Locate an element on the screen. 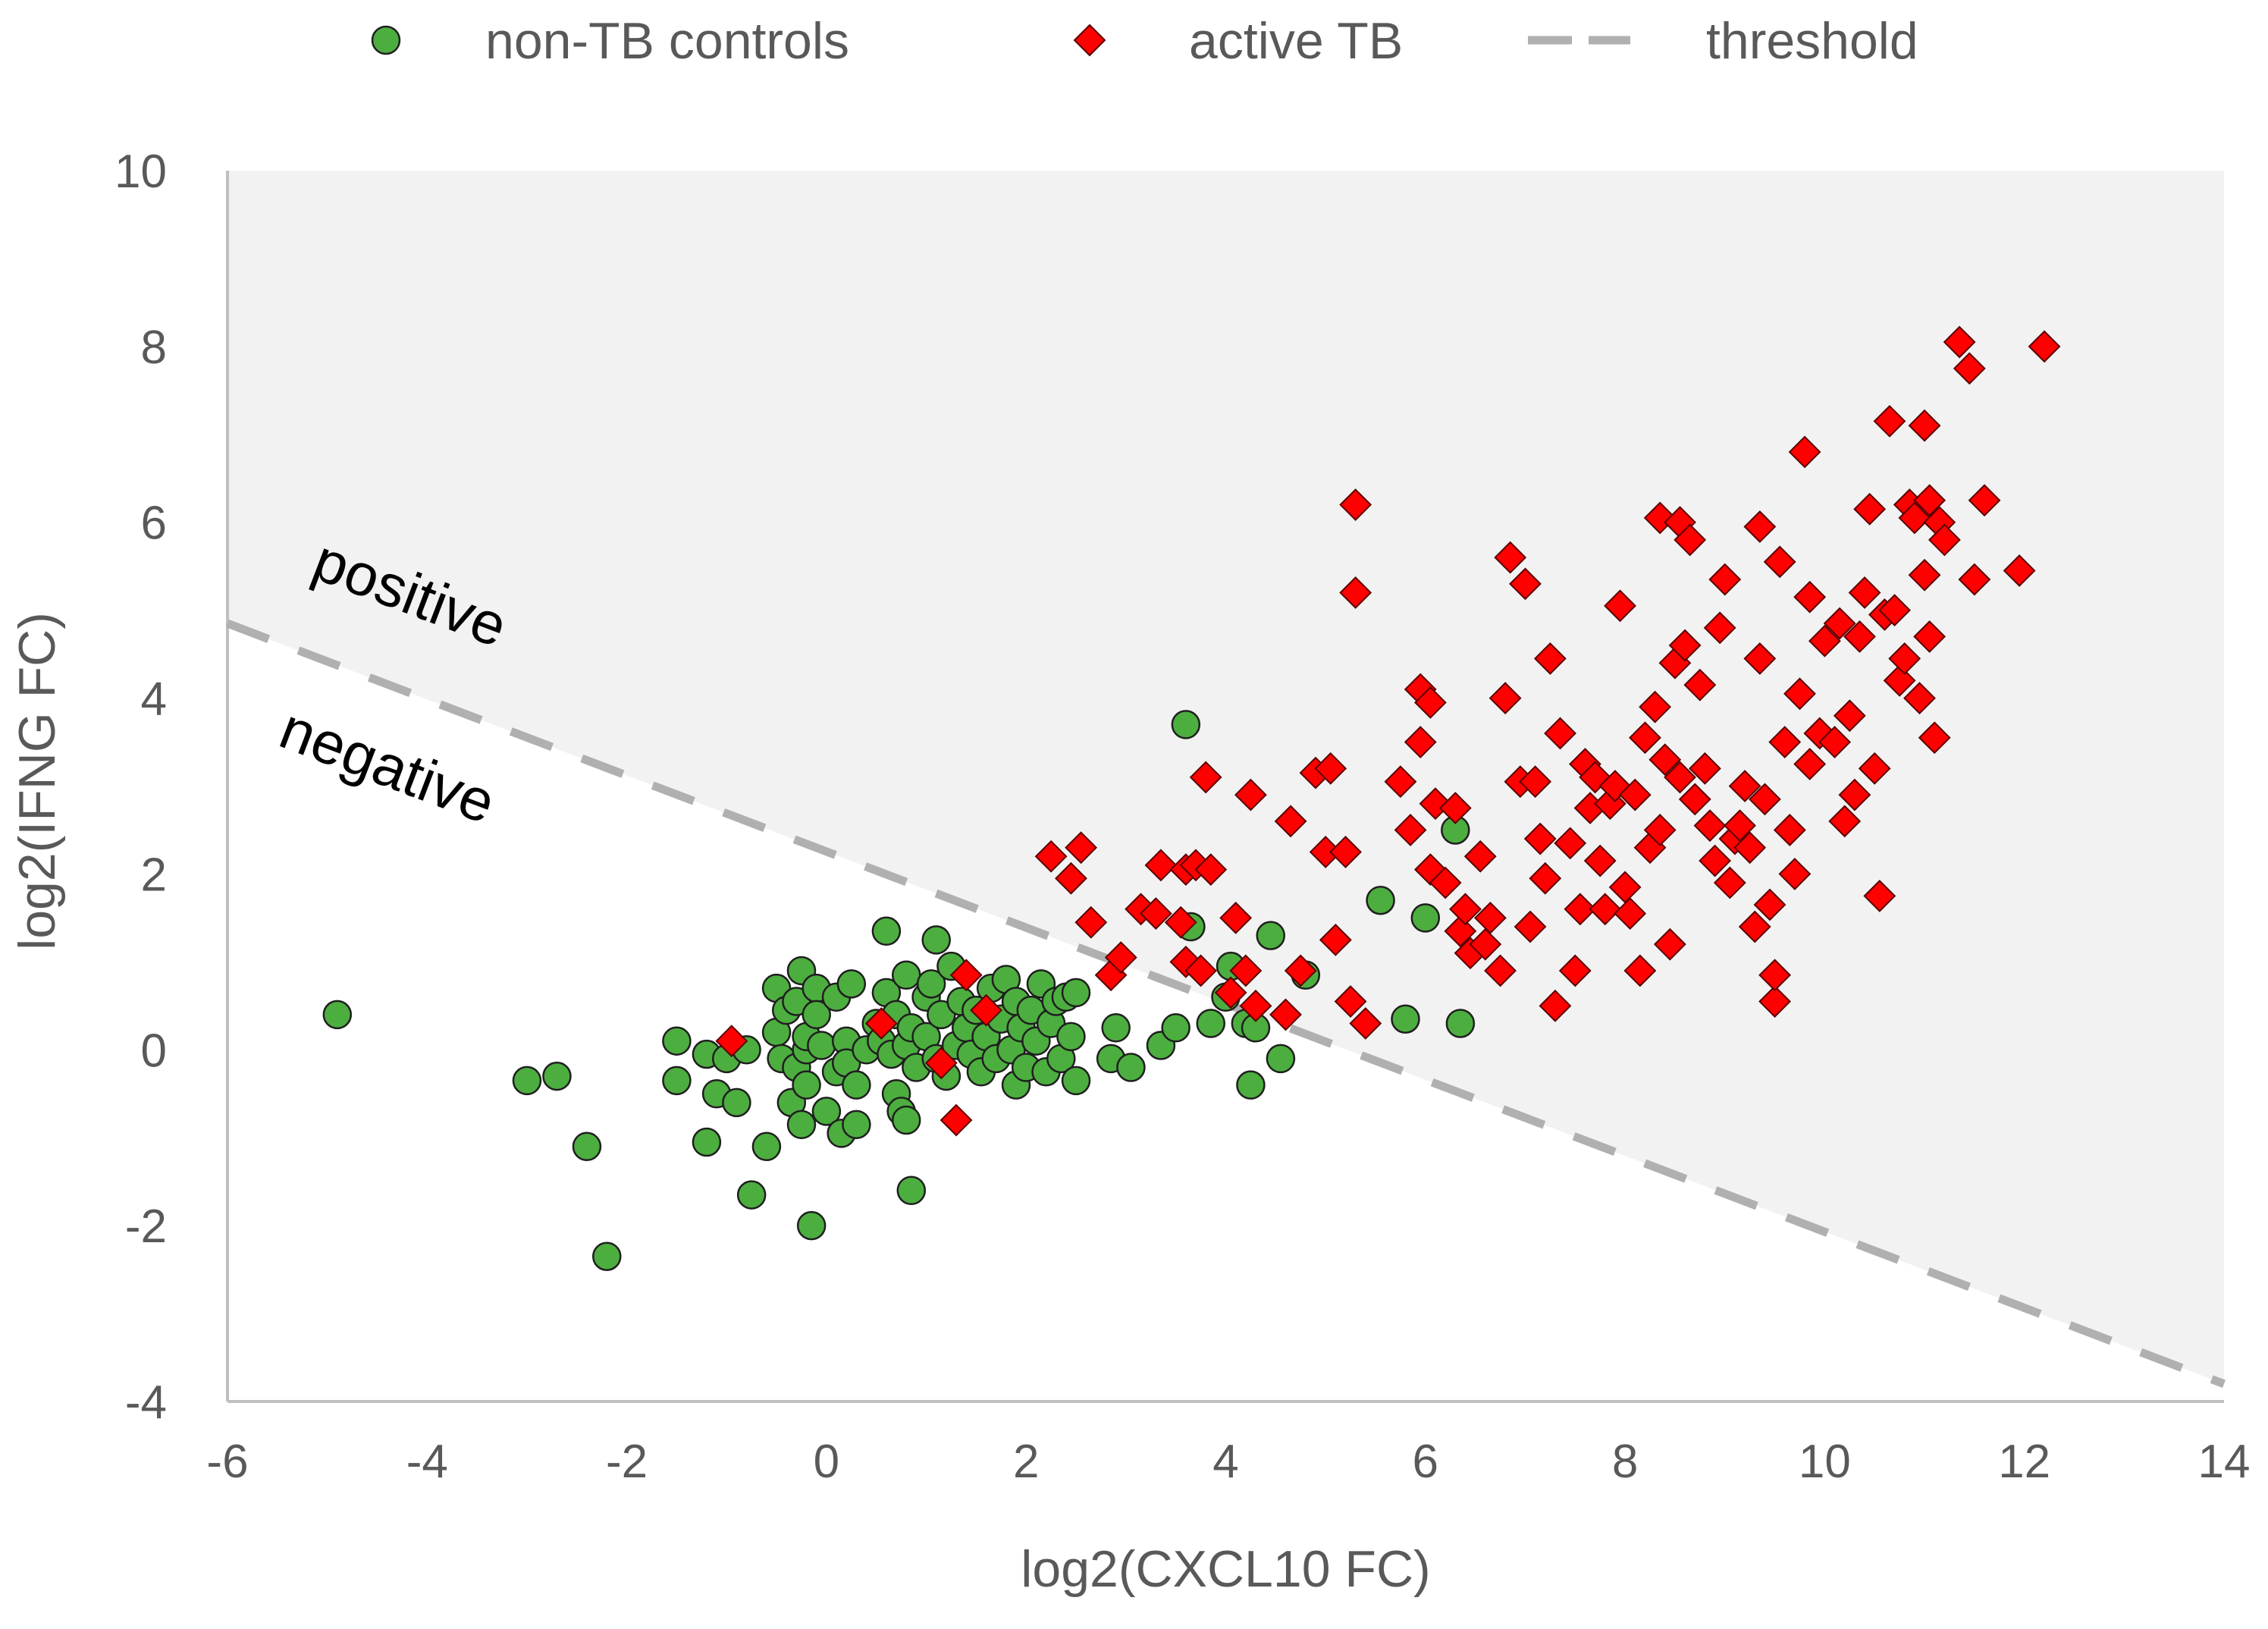 The image size is (2268, 1629). x-tick-label: 12 is located at coordinates (2024, 1462).